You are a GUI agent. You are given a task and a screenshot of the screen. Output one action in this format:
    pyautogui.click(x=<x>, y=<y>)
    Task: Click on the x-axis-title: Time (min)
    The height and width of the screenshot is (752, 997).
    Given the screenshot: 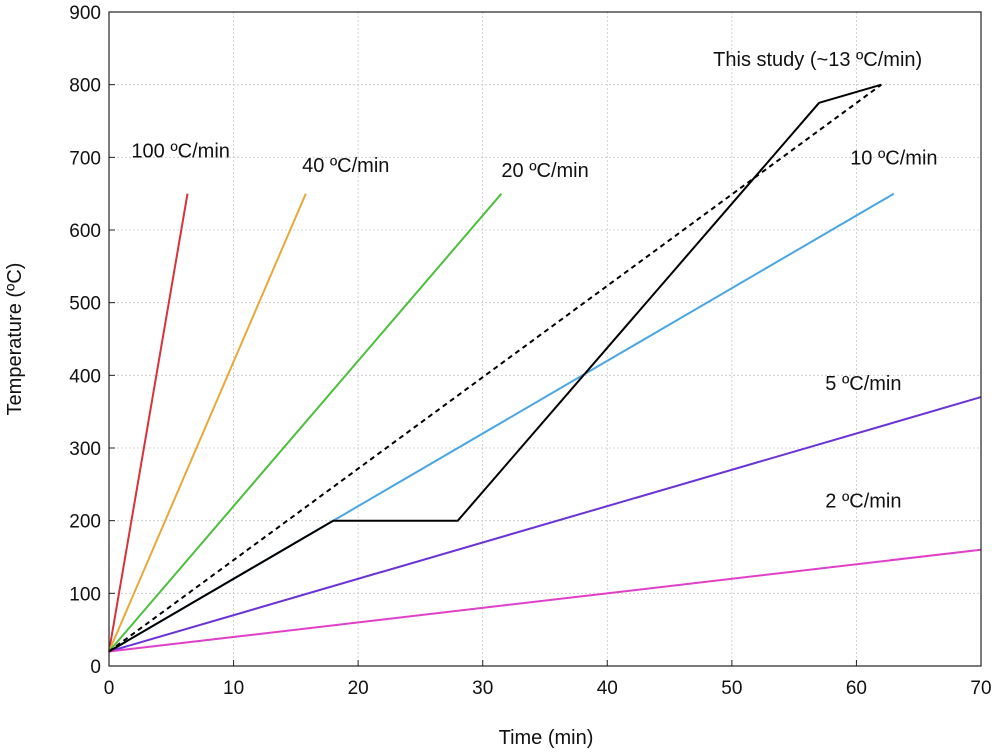 What is the action you would take?
    pyautogui.click(x=546, y=738)
    